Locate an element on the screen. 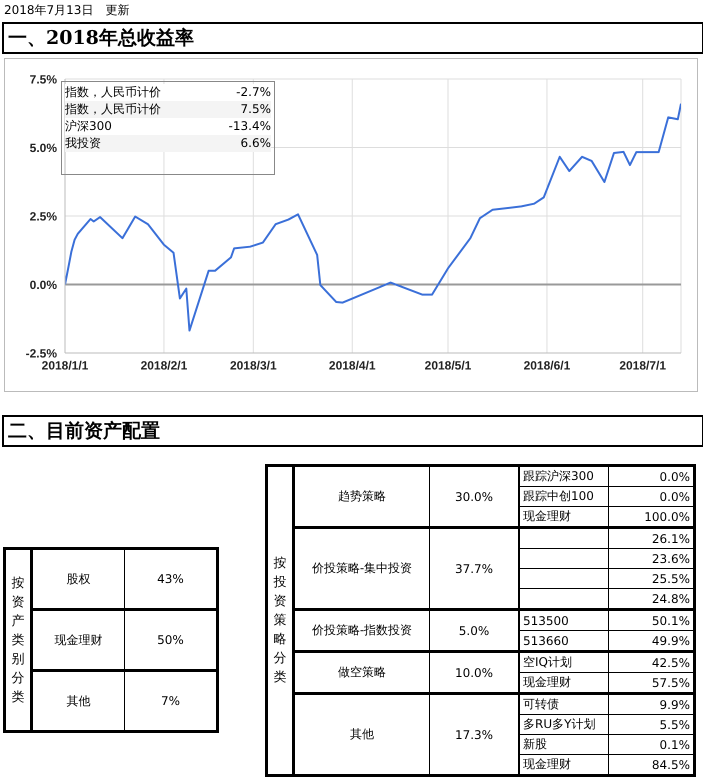 The image size is (703, 779). annotation: 我投资 is located at coordinates (83, 143).